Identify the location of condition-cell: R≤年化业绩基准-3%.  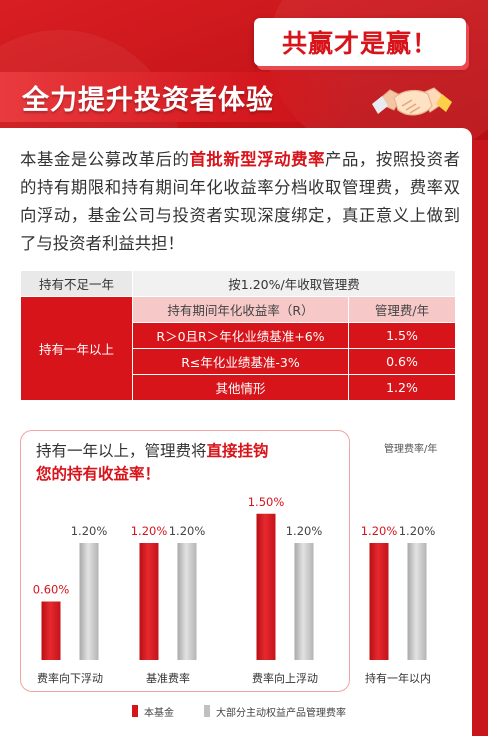
(240, 361).